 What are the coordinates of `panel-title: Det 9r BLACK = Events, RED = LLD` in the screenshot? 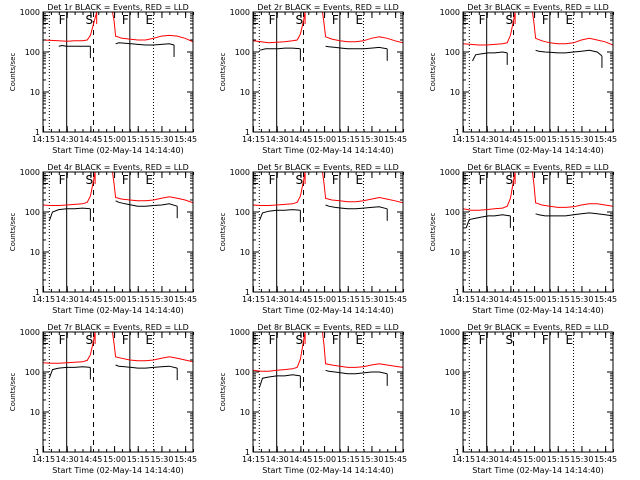 It's located at (538, 327).